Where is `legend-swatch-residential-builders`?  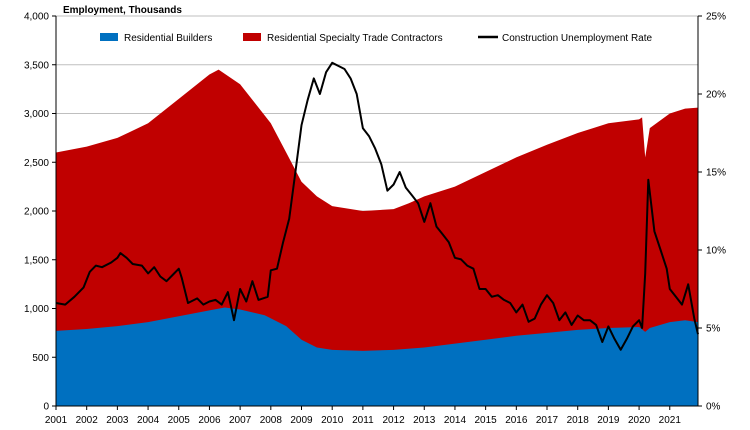
legend-swatch-residential-builders is located at coordinates (109, 37).